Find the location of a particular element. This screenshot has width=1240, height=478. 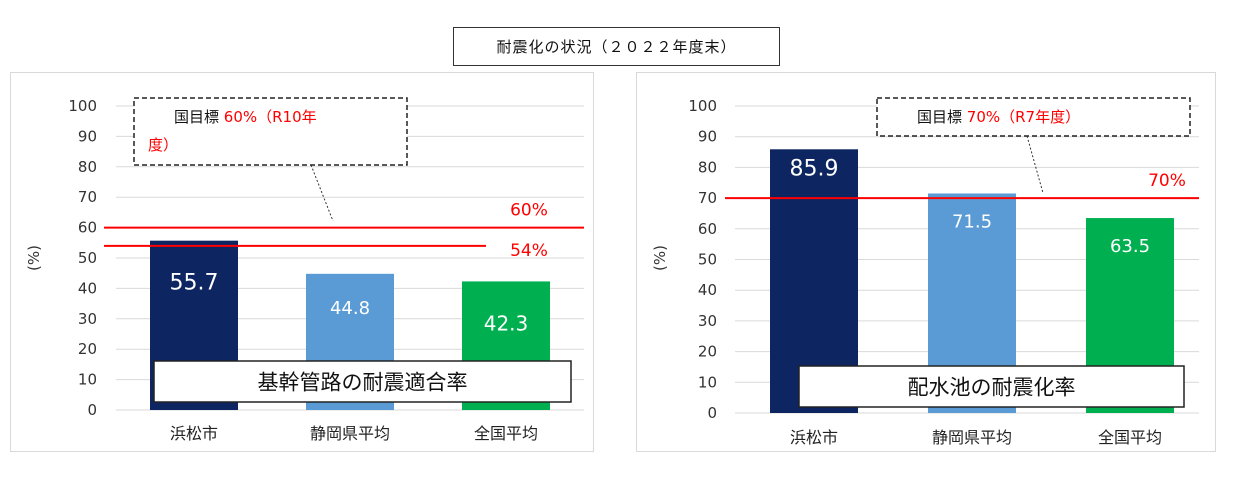

target-callout-text: 国目標 60%（R10年 is located at coordinates (245, 117).